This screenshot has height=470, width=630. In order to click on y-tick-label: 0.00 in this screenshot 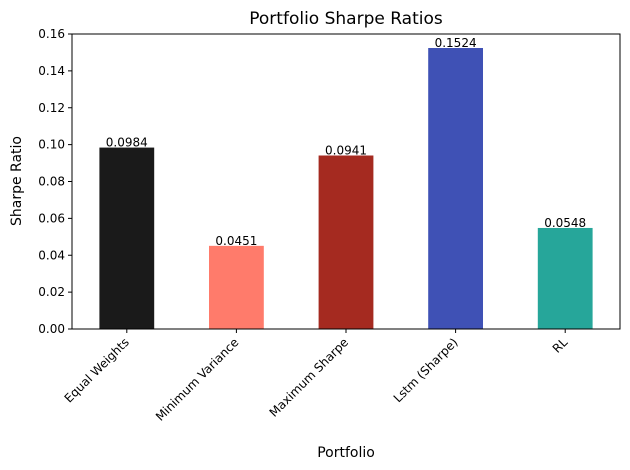, I will do `click(51, 329)`.